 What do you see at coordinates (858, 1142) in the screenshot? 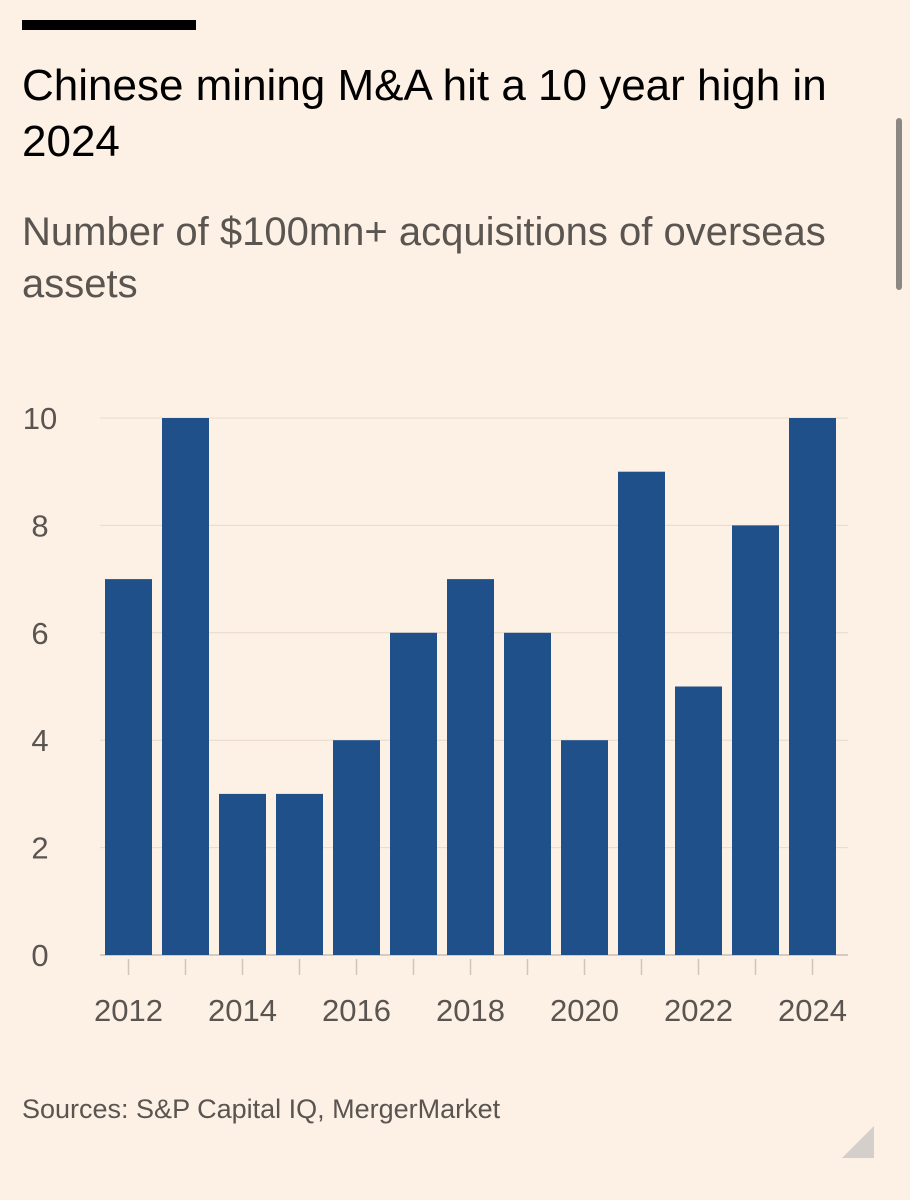
I see `resize-handle-icon` at bounding box center [858, 1142].